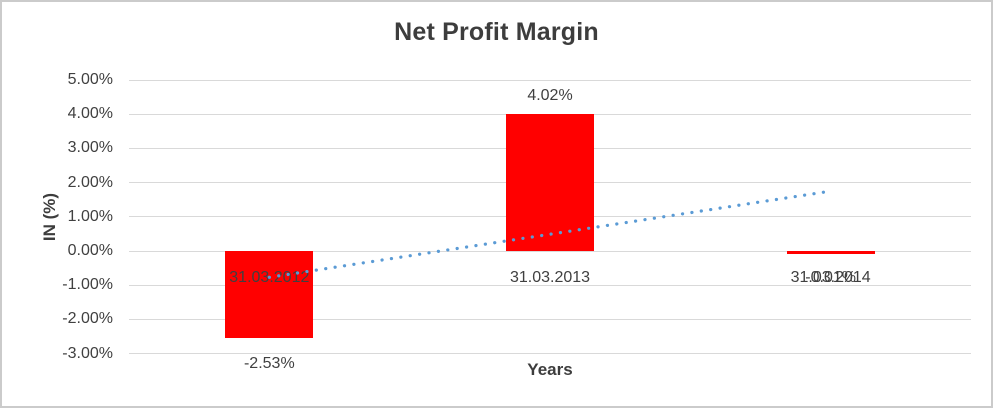 The height and width of the screenshot is (408, 993). Describe the element at coordinates (90, 216) in the screenshot. I see `y-axis-tick-label: 1.00%` at that location.